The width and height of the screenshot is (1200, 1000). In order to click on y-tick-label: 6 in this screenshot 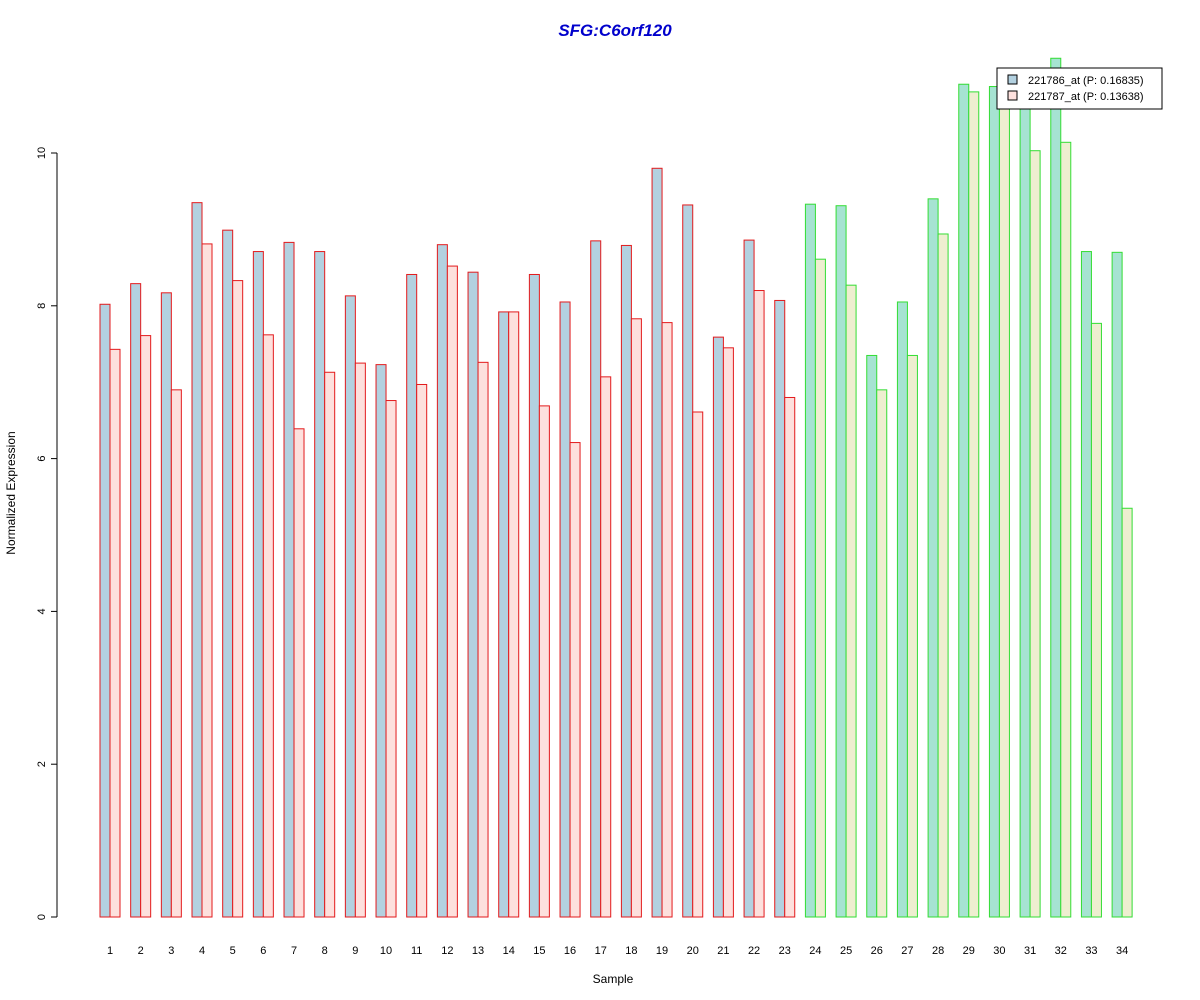, I will do `click(42, 459)`.